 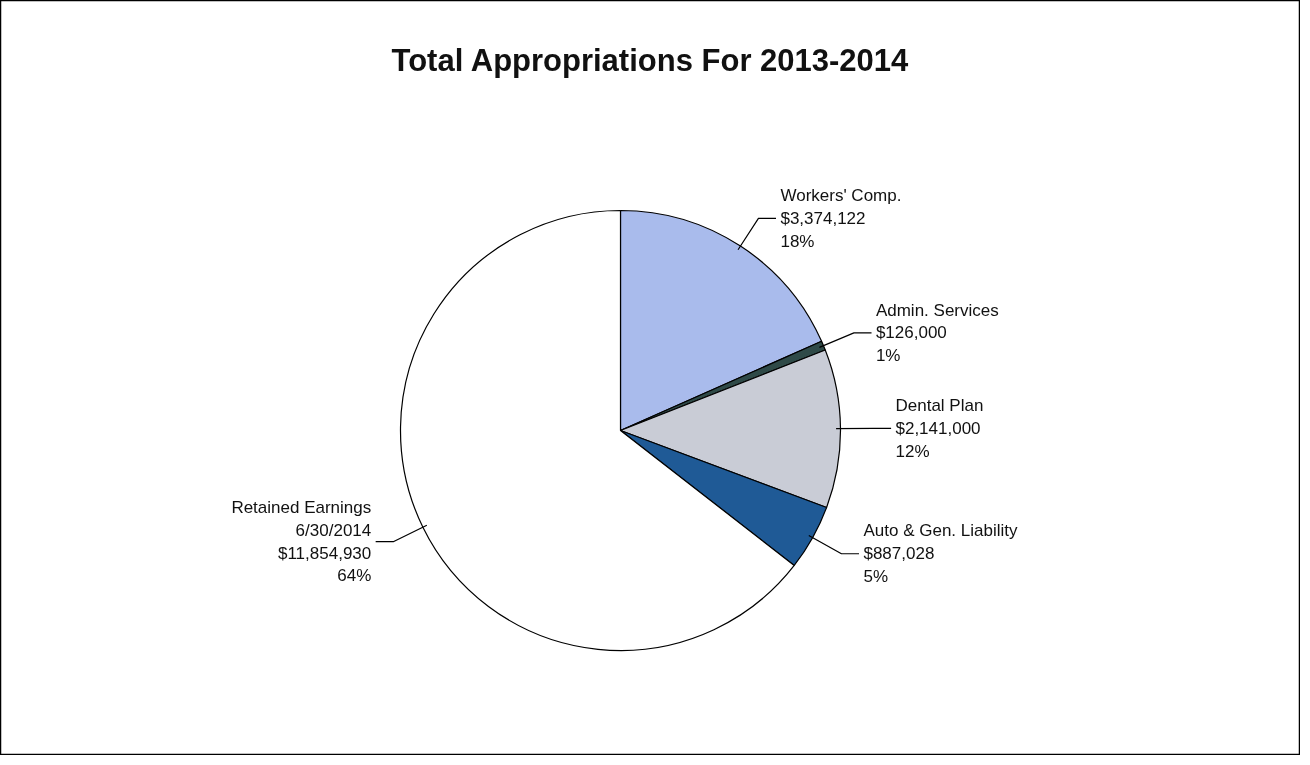 What do you see at coordinates (841, 196) in the screenshot?
I see `slice-label: Workers' Comp.` at bounding box center [841, 196].